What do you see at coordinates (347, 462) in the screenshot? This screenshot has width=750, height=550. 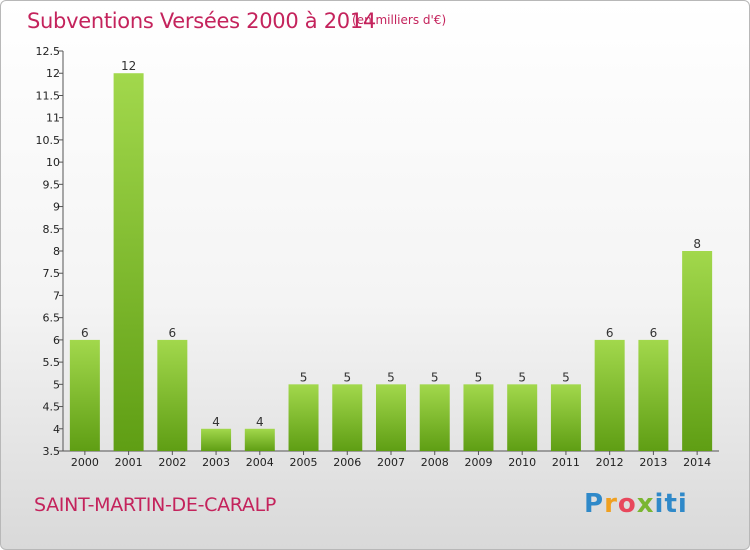 I see `x-tick-label: 2006` at bounding box center [347, 462].